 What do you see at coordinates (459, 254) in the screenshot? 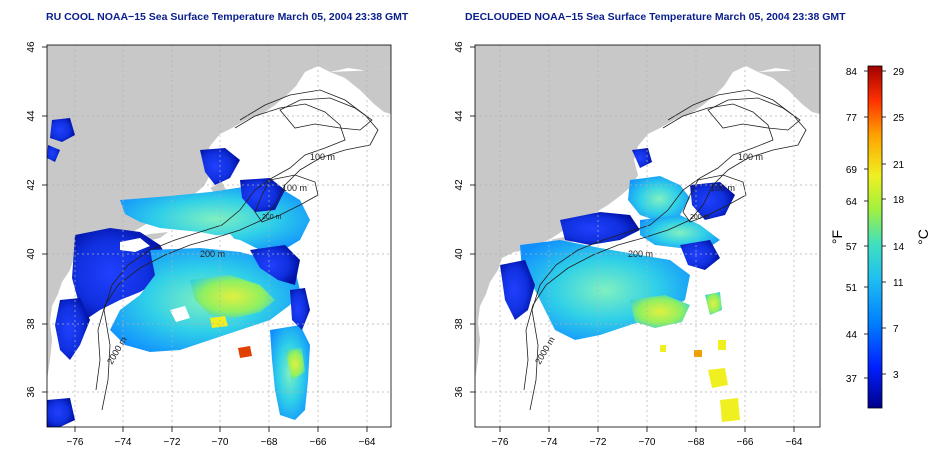
I see `right-lat-label-40: 40` at bounding box center [459, 254].